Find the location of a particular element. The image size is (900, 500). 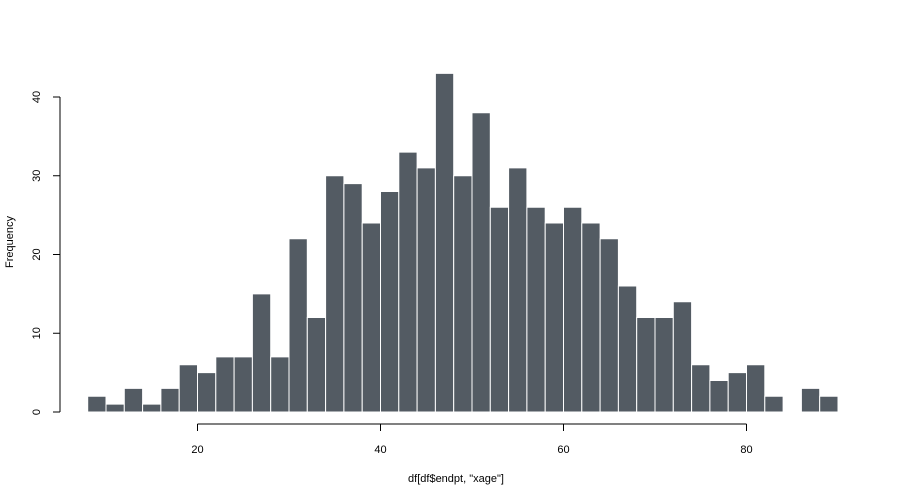

x-tick-label: 40 is located at coordinates (380, 450).